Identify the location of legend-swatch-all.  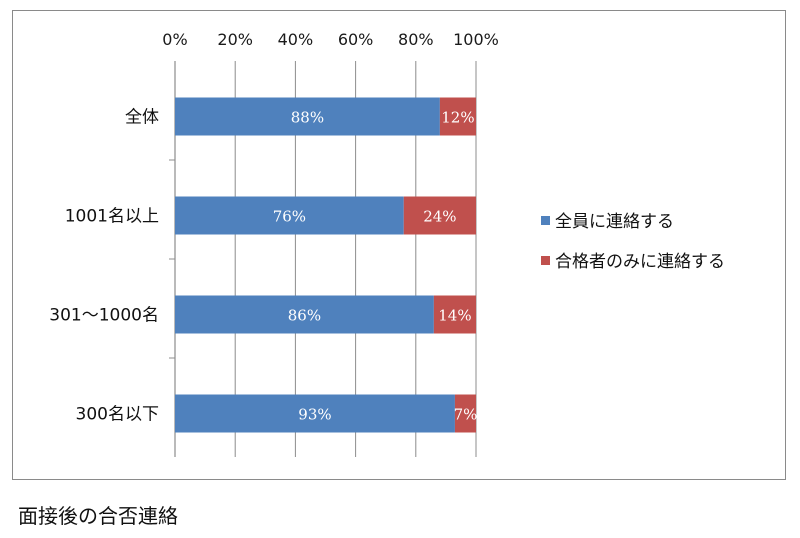
(545, 220).